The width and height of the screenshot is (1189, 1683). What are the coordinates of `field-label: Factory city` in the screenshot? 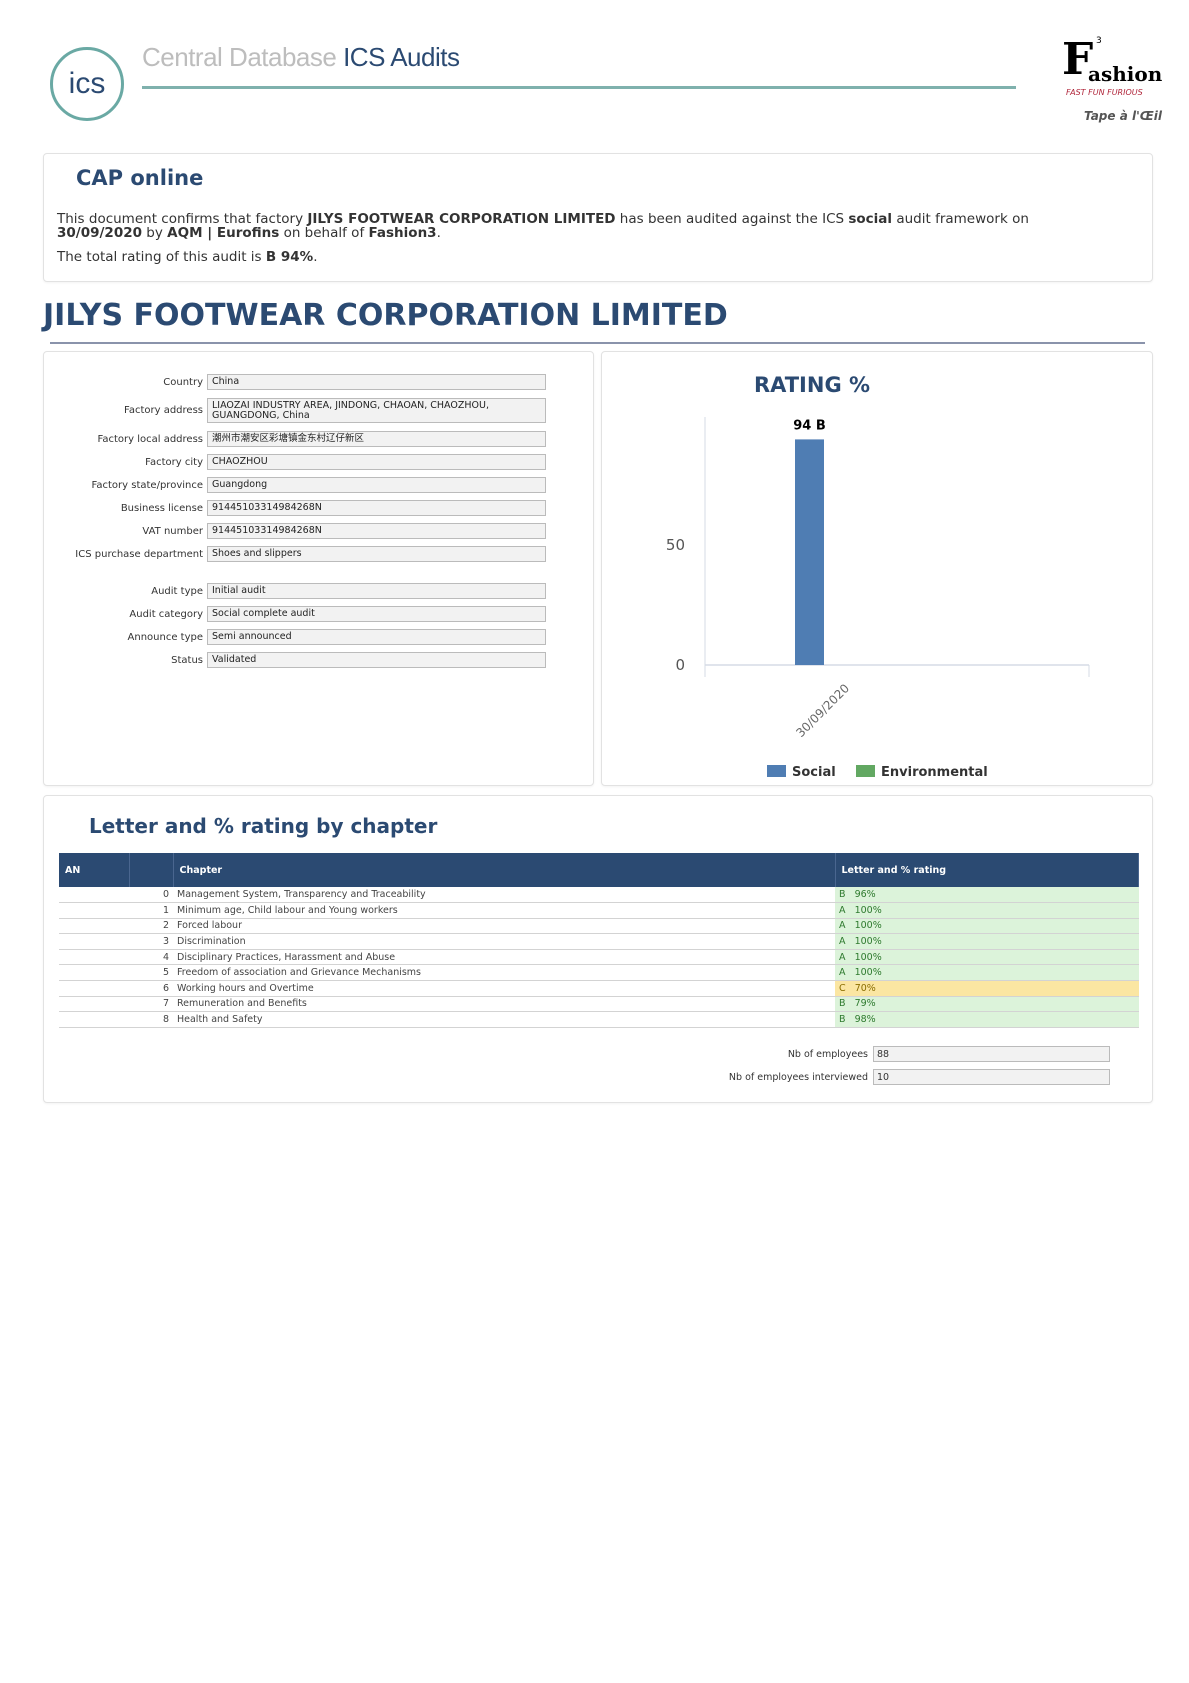 It's located at (174, 462).